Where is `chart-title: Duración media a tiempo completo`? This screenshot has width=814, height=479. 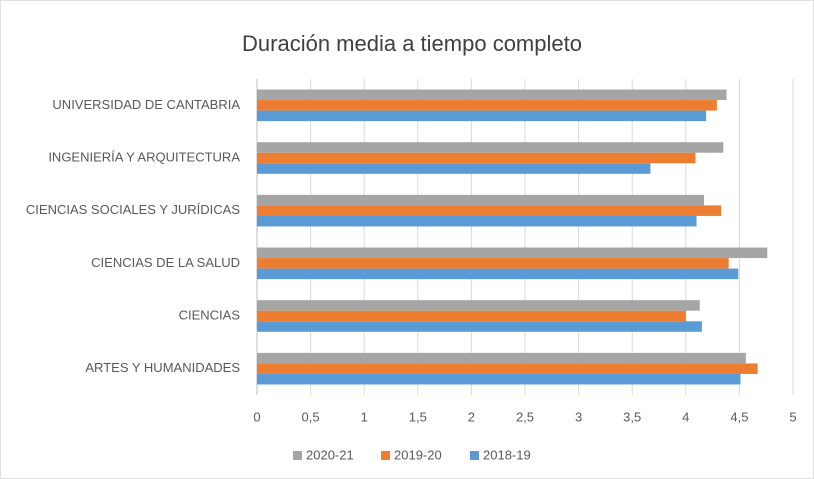 chart-title: Duración media a tiempo completo is located at coordinates (412, 43).